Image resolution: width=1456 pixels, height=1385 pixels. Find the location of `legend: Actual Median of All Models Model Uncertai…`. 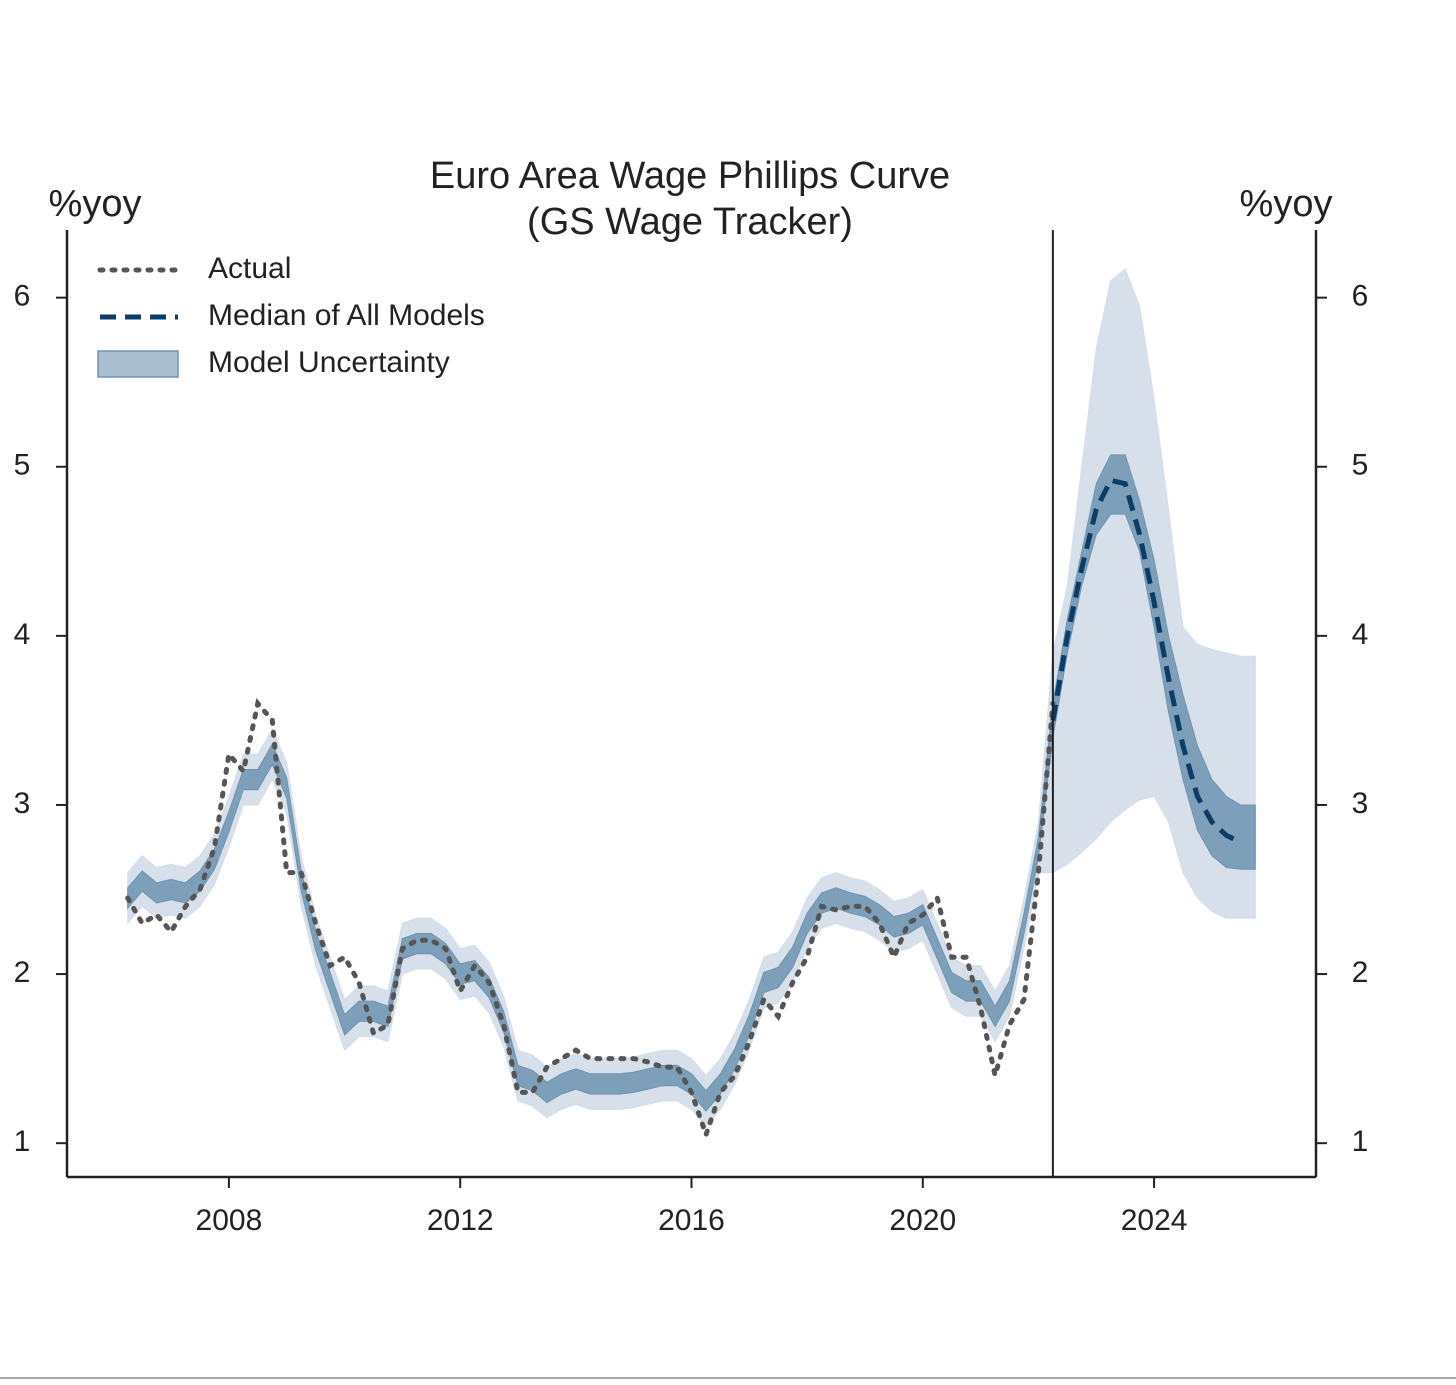

legend: Actual Median of All Models Model Uncertai… is located at coordinates (291, 315).